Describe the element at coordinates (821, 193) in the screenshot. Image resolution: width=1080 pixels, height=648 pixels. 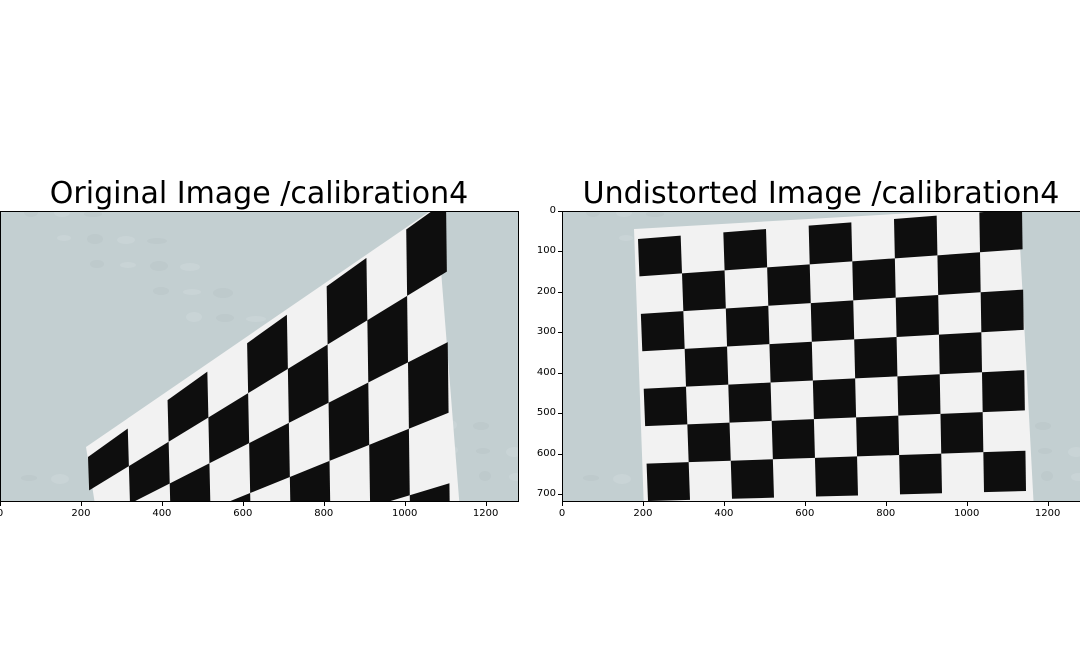
I see `panel-title-undistorted: Undistorted Image /calibration4` at that location.